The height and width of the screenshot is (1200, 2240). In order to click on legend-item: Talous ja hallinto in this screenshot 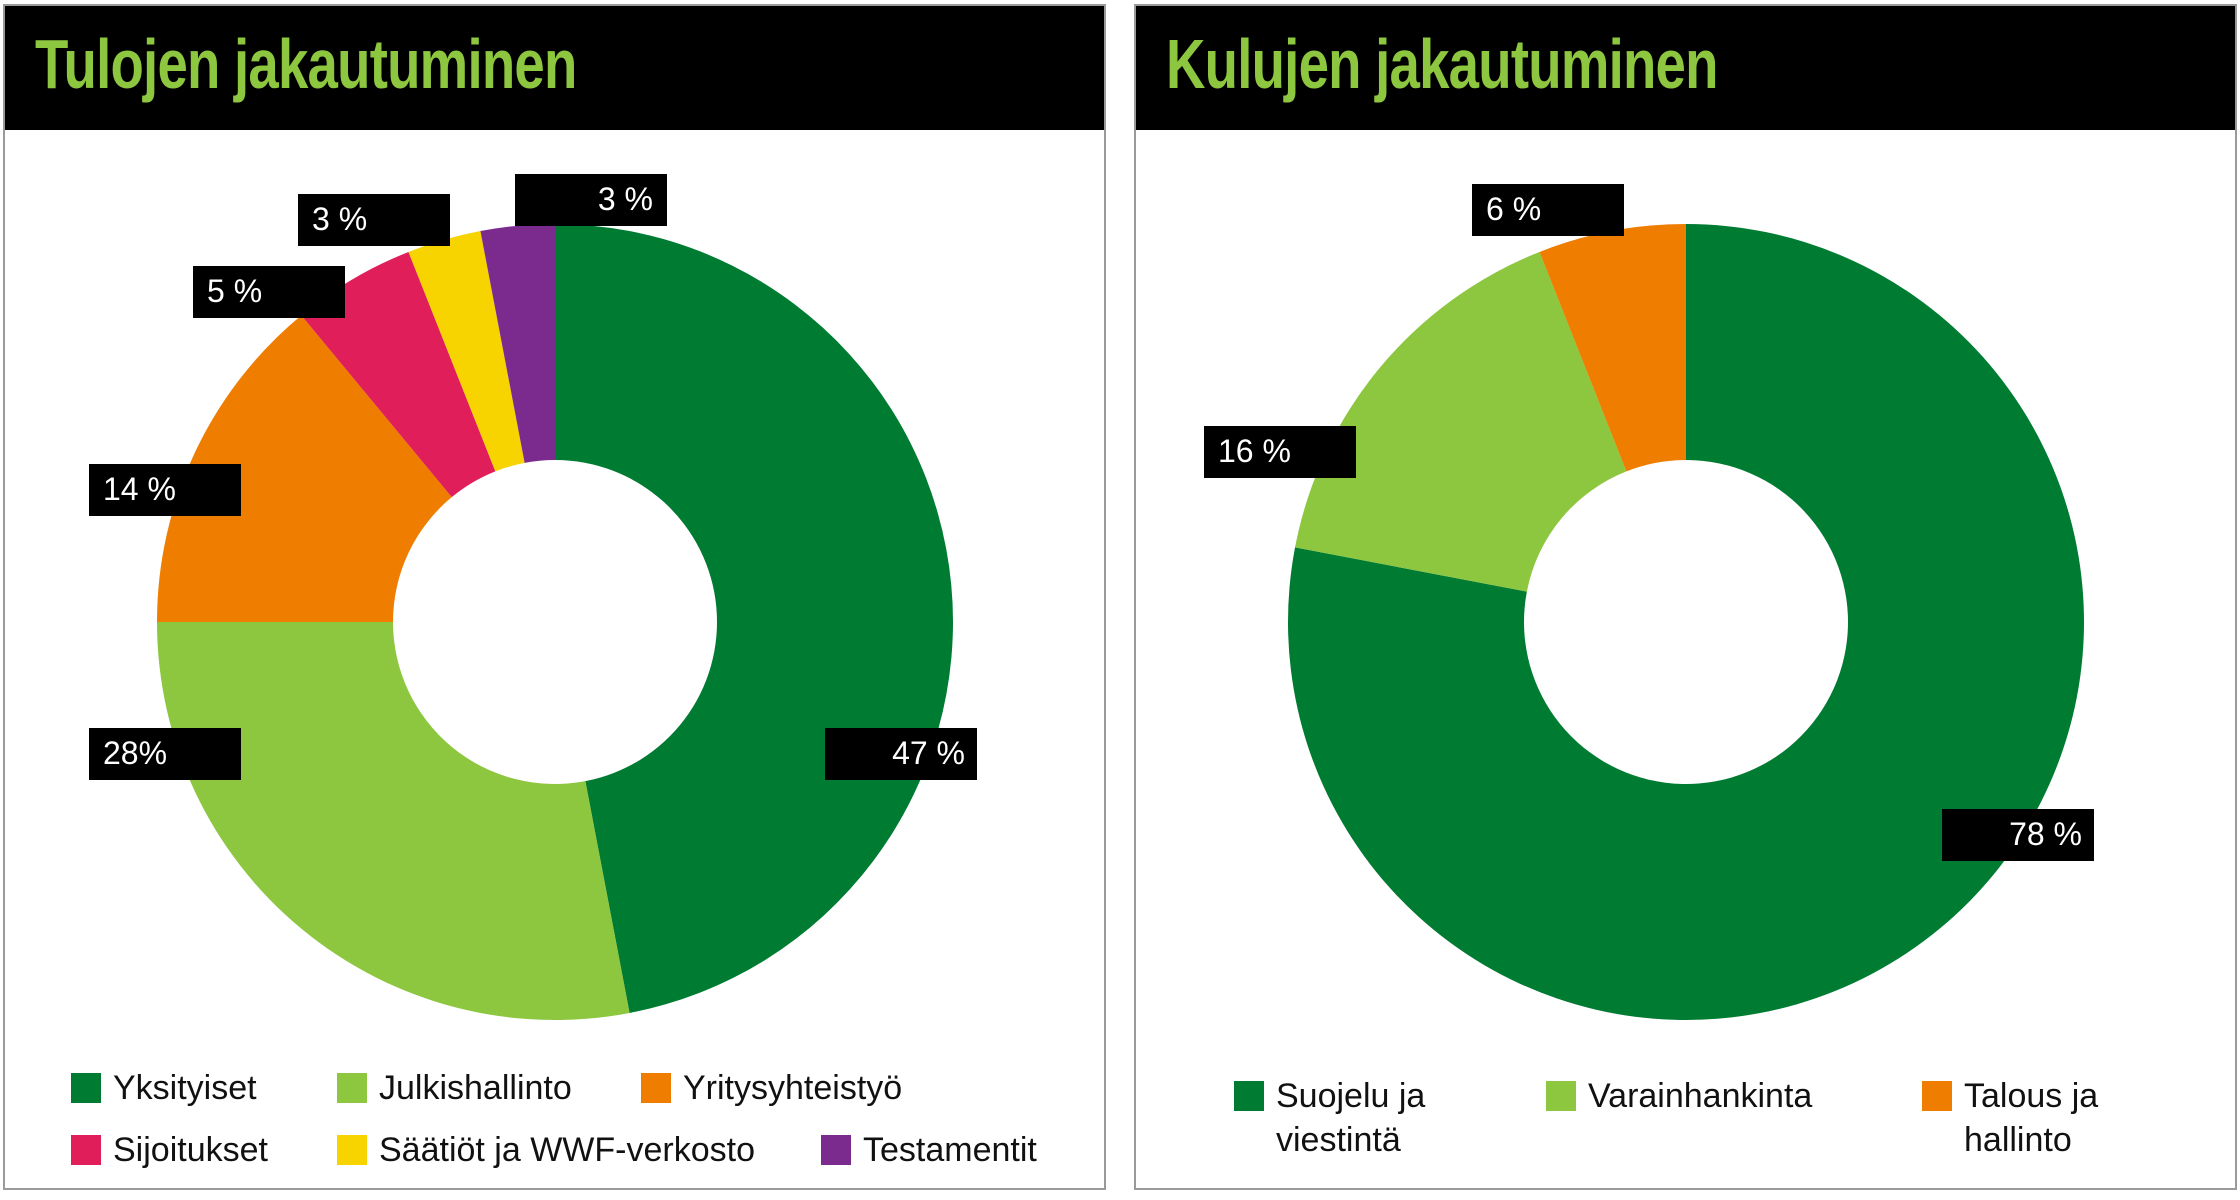, I will do `click(2037, 1118)`.